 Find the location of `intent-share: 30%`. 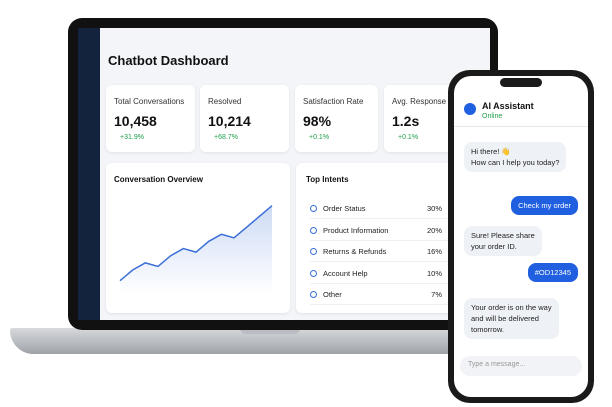

intent-share: 30% is located at coordinates (434, 208).